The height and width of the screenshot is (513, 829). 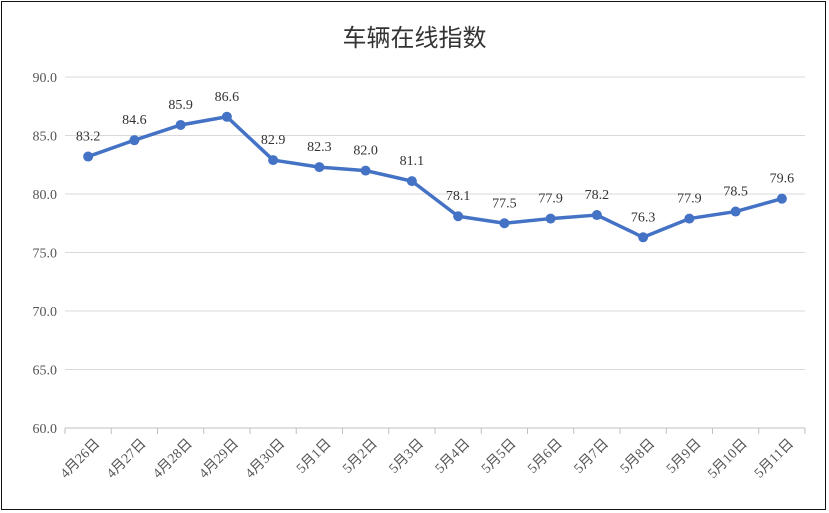 I want to click on y-axis-ticks: 60.0 65.0 70.0 75.0 80.0 85.0 90.0, so click(x=45, y=254).